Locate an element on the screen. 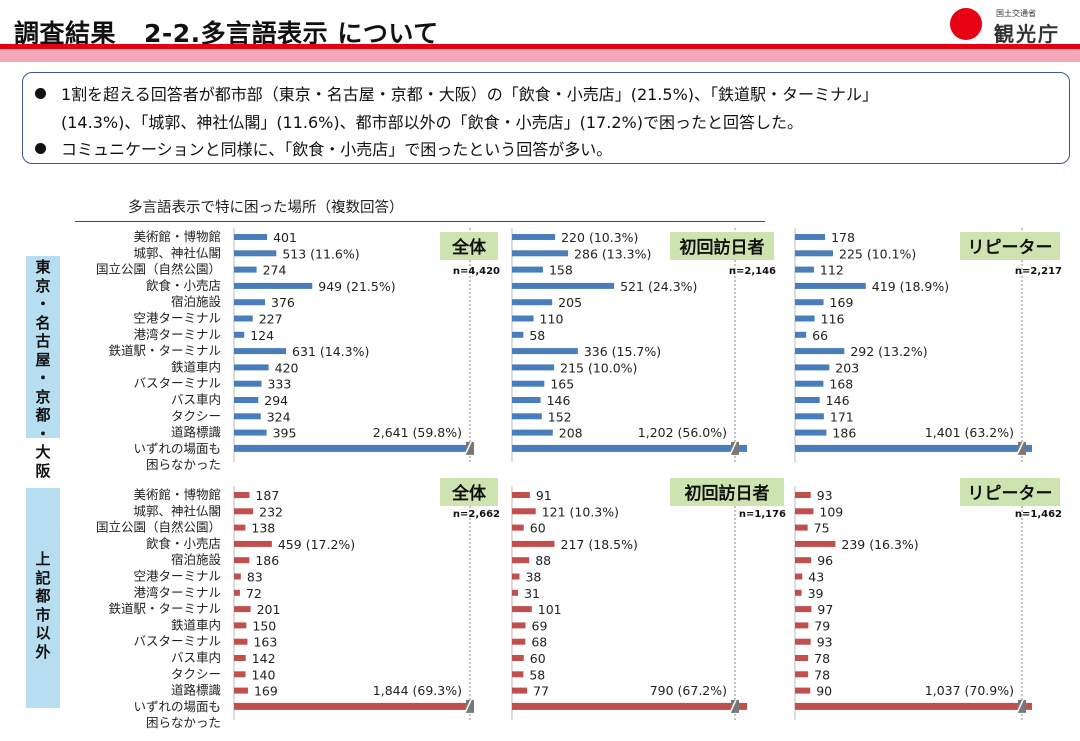 This screenshot has width=1080, height=741. value-label: 152 is located at coordinates (560, 416).